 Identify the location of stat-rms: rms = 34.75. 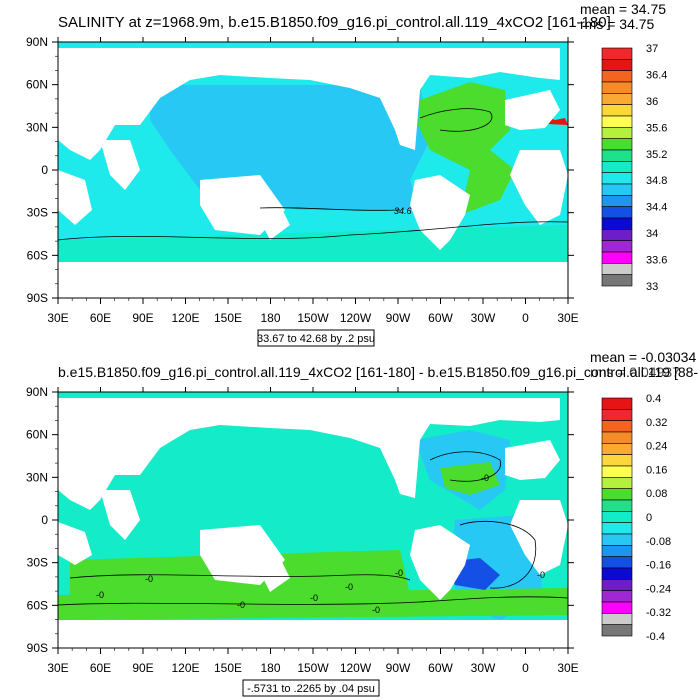
(617, 24).